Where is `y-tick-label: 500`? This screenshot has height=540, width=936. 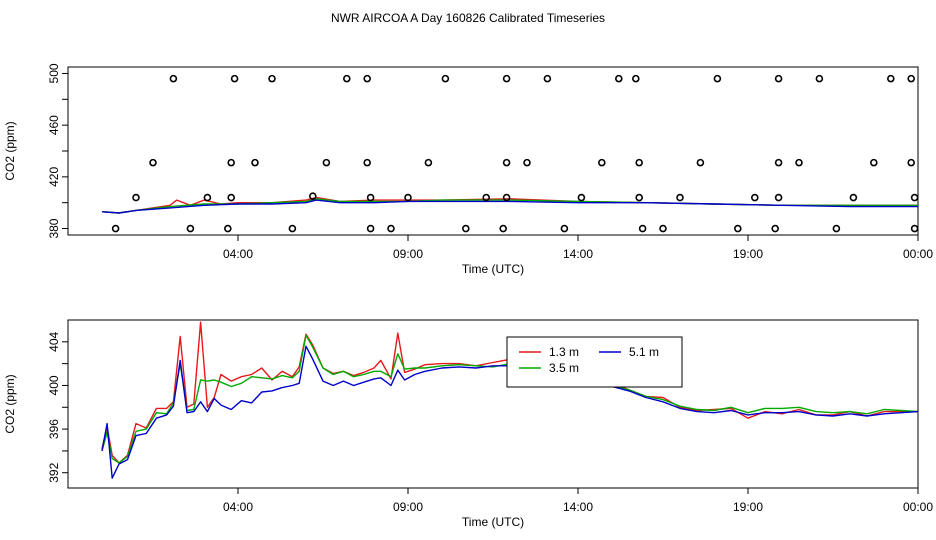 y-tick-label: 500 is located at coordinates (54, 73).